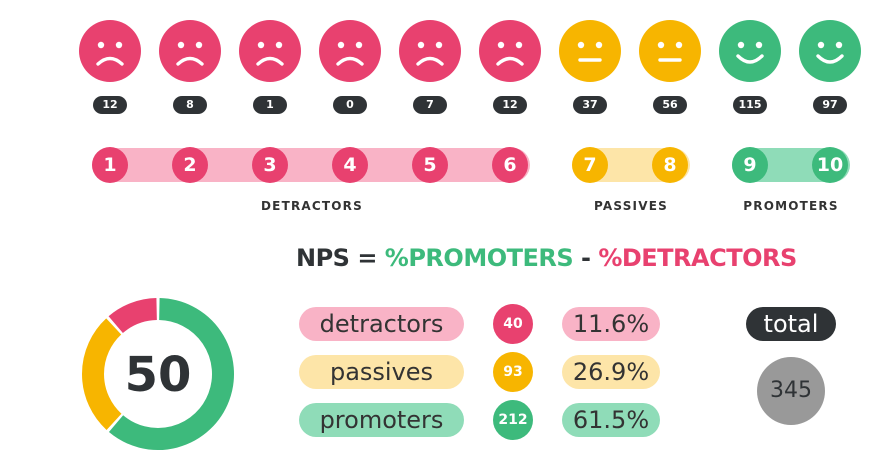 The height and width of the screenshot is (464, 881). I want to click on score-number: 7, so click(590, 165).